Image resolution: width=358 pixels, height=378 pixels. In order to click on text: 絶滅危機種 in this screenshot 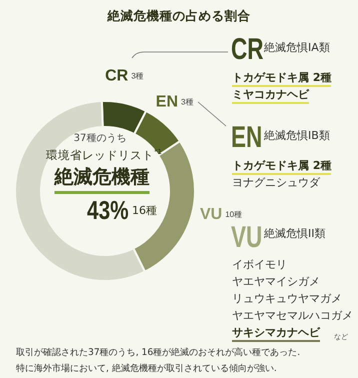, I will do `click(102, 180)`.